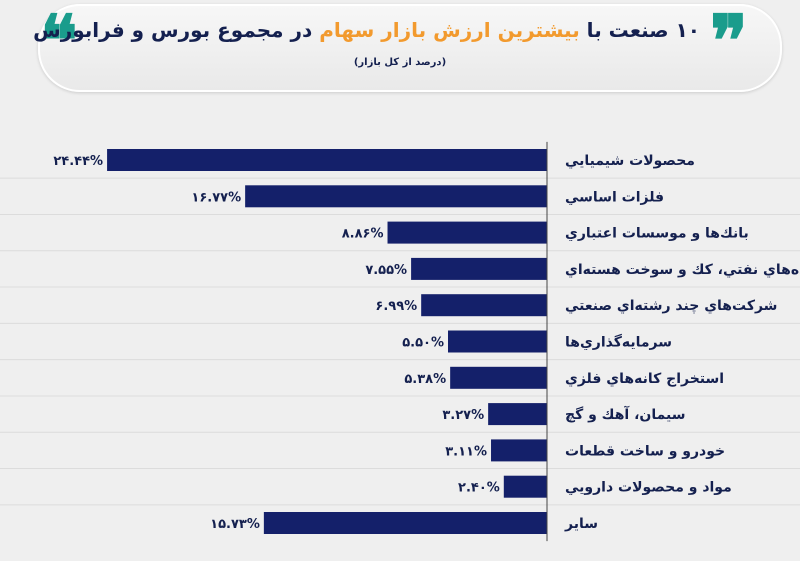 Image resolution: width=800 pixels, height=561 pixels. Describe the element at coordinates (614, 197) in the screenshot. I see `category-label: فلزات اساسي` at that location.